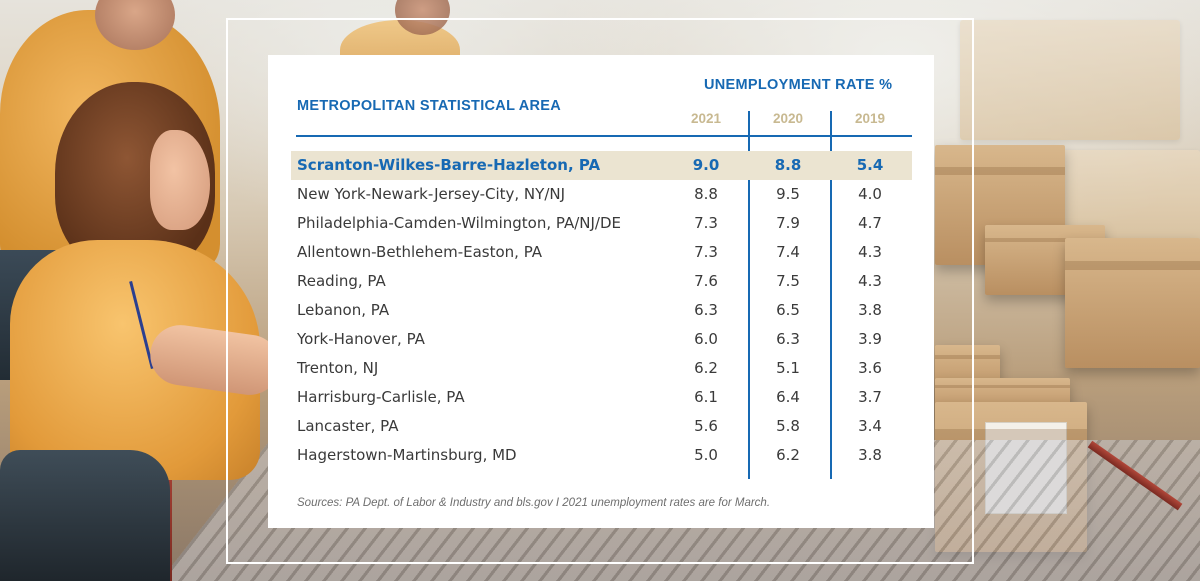  Describe the element at coordinates (870, 165) in the screenshot. I see `rate-2019: 5.4` at that location.